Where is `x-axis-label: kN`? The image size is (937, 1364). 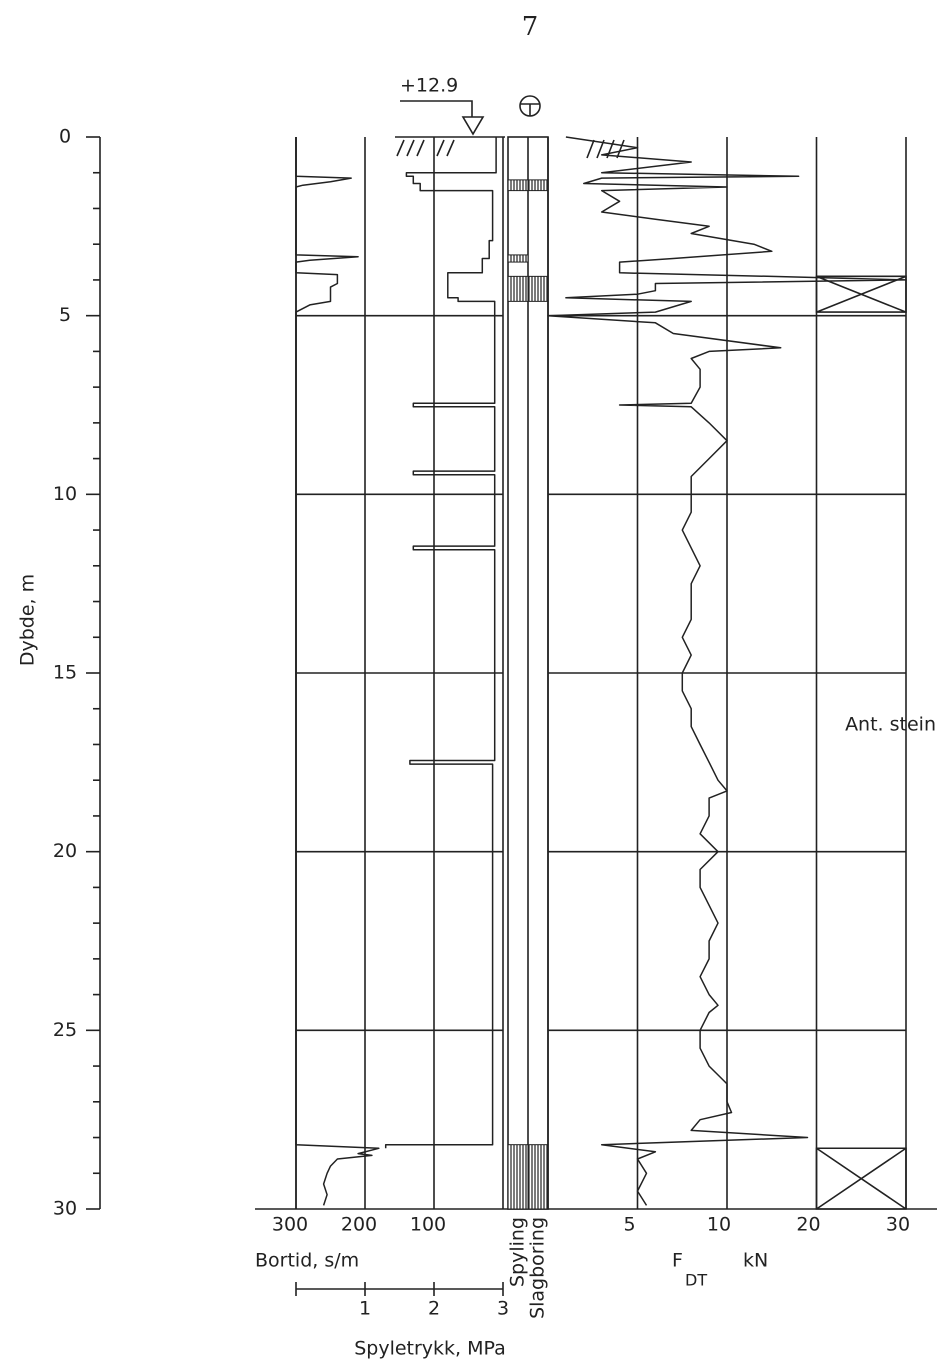 x-axis-label: kN is located at coordinates (755, 1261).